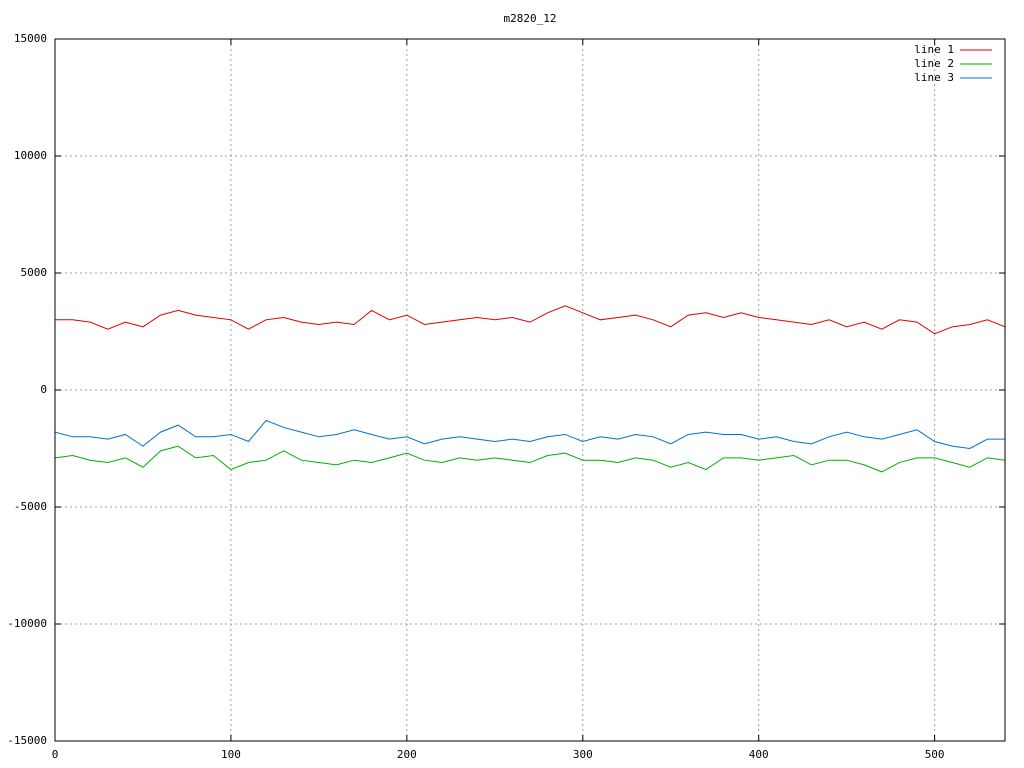 The width and height of the screenshot is (1024, 768). I want to click on y-tick-label: 0, so click(43, 389).